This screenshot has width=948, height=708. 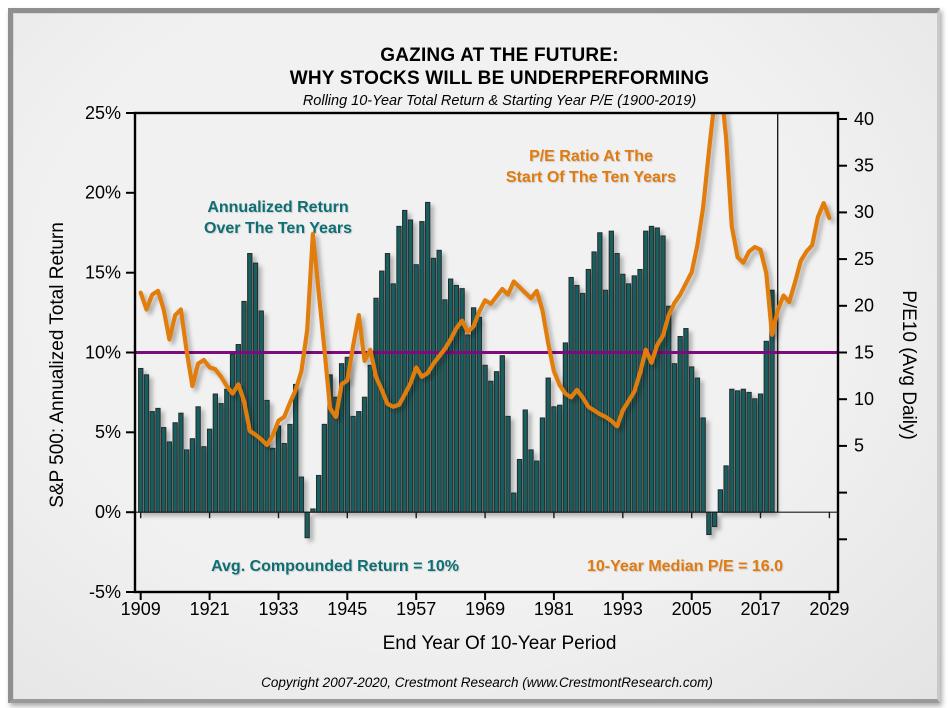 I want to click on median-pe-annotation: 10-Year Median P/E = 16.0, so click(x=685, y=566).